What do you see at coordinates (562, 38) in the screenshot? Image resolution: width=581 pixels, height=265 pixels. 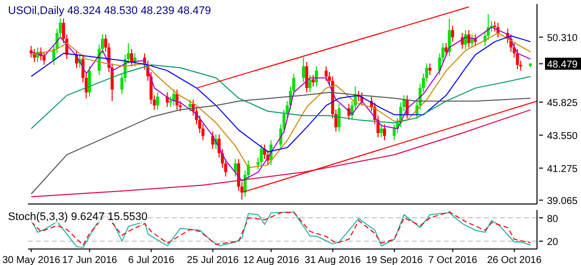 I see `y-tick-label: 50.310` at bounding box center [562, 38].